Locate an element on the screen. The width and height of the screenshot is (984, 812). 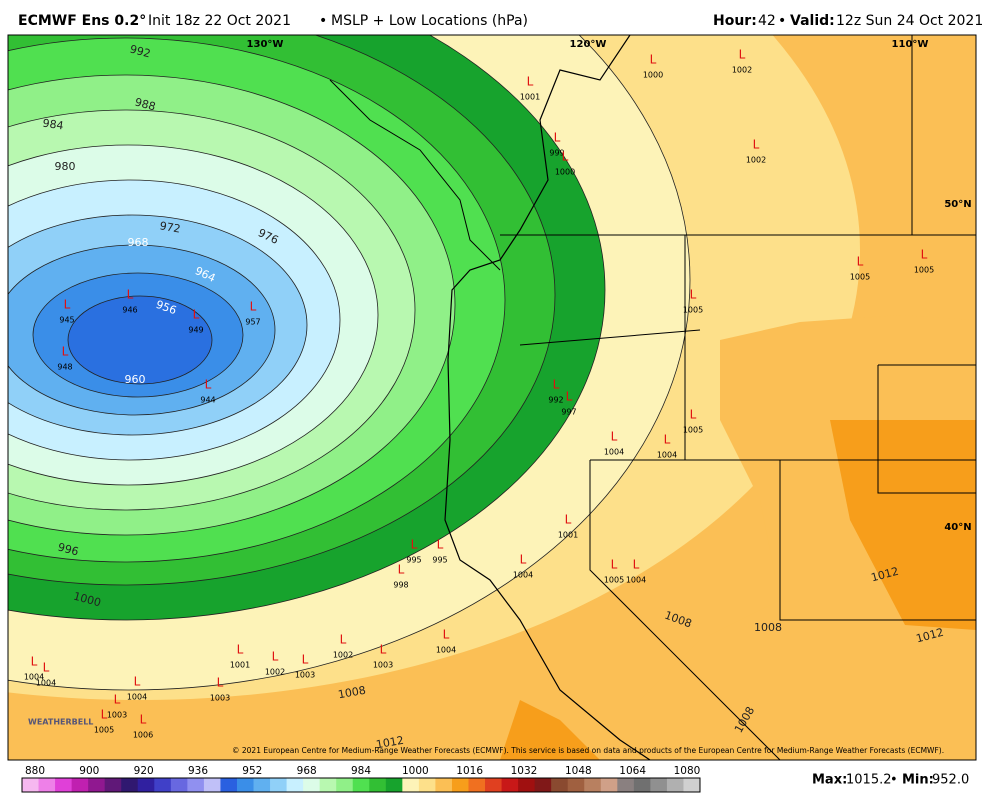
logo: WEATHERBELL is located at coordinates (60, 722).